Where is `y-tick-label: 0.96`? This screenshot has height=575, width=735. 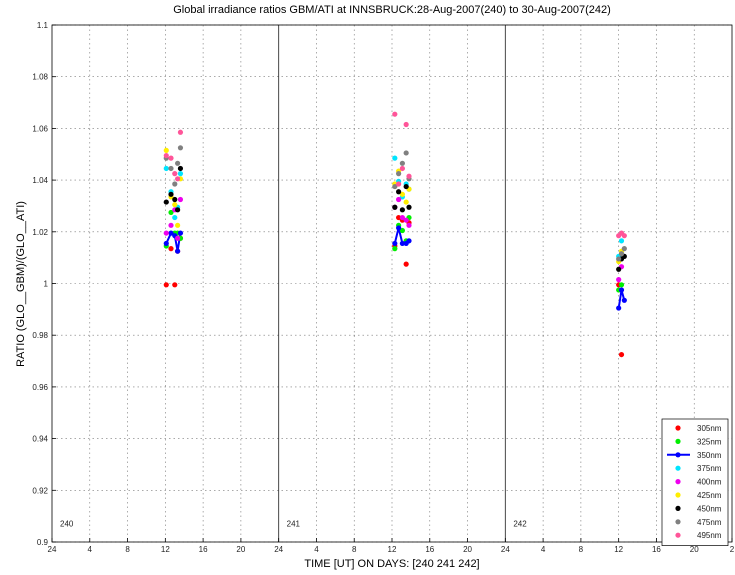 y-tick-label: 0.96 is located at coordinates (40, 387).